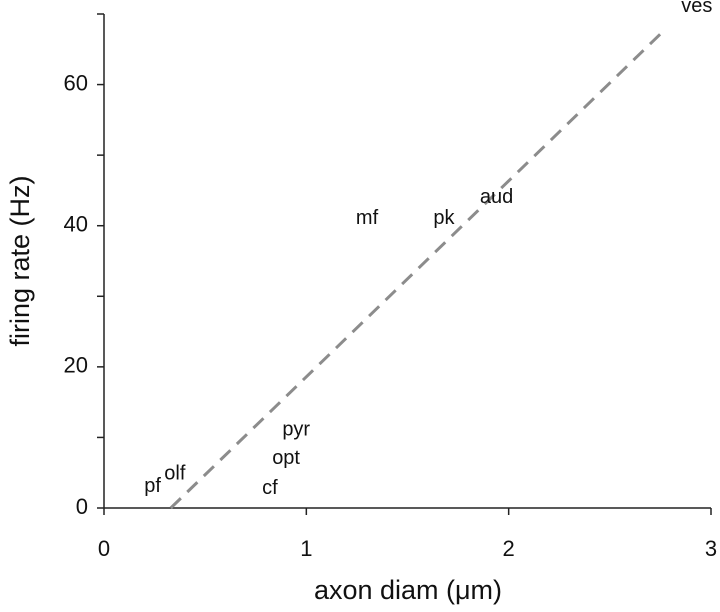  What do you see at coordinates (152, 486) in the screenshot?
I see `point-label: pf` at bounding box center [152, 486].